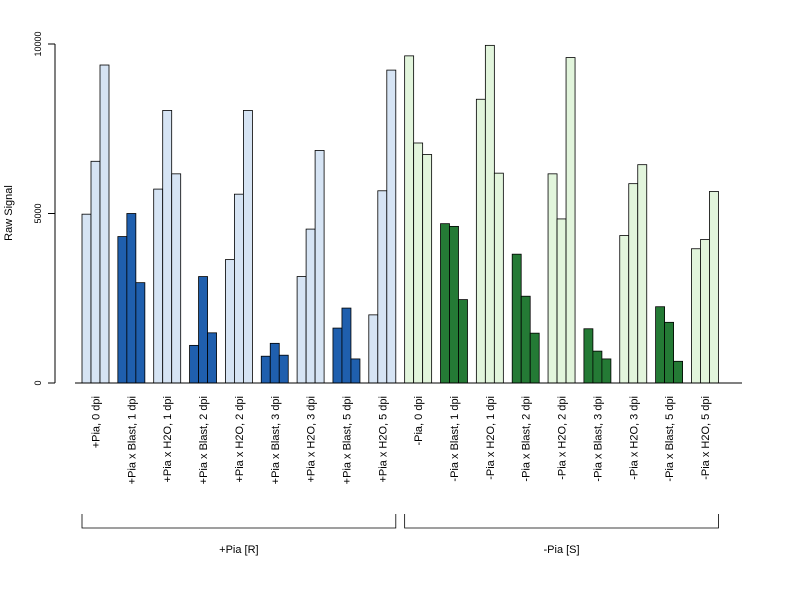  I want to click on x-tick-label: -Pia x H2O, 3 dpi, so click(634, 438).